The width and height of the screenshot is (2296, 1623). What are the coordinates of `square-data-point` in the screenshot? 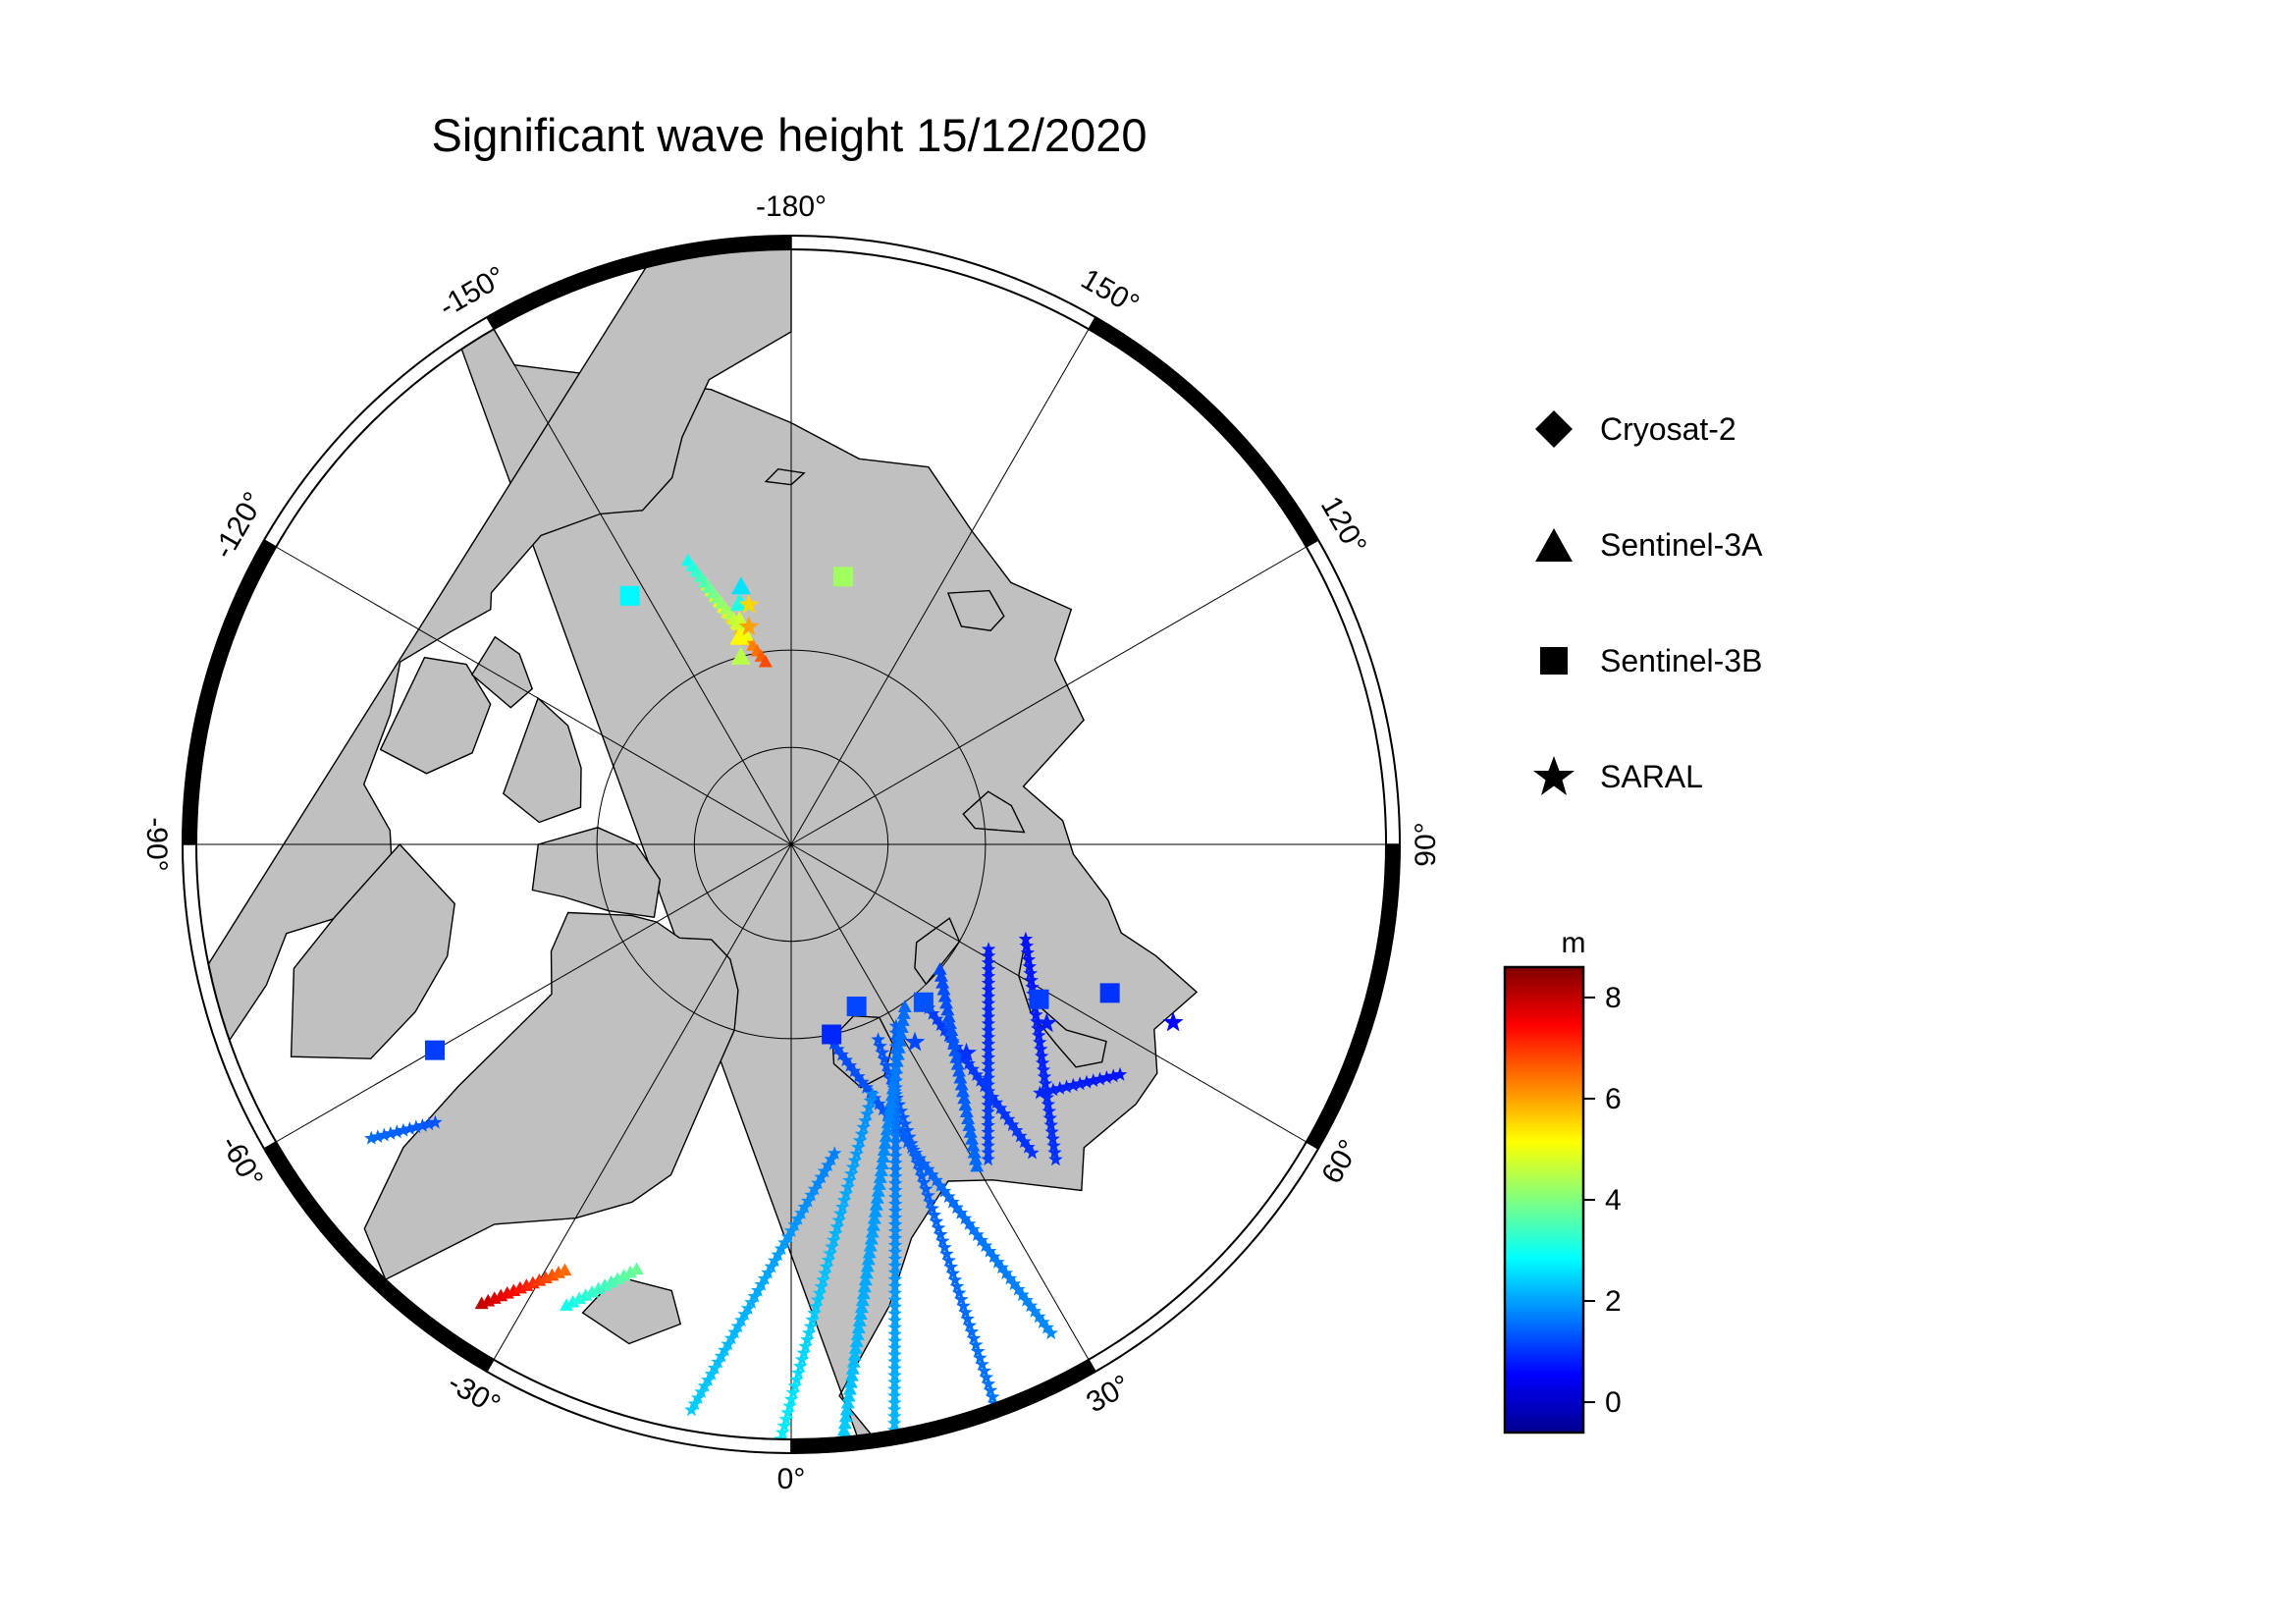 It's located at (1039, 999).